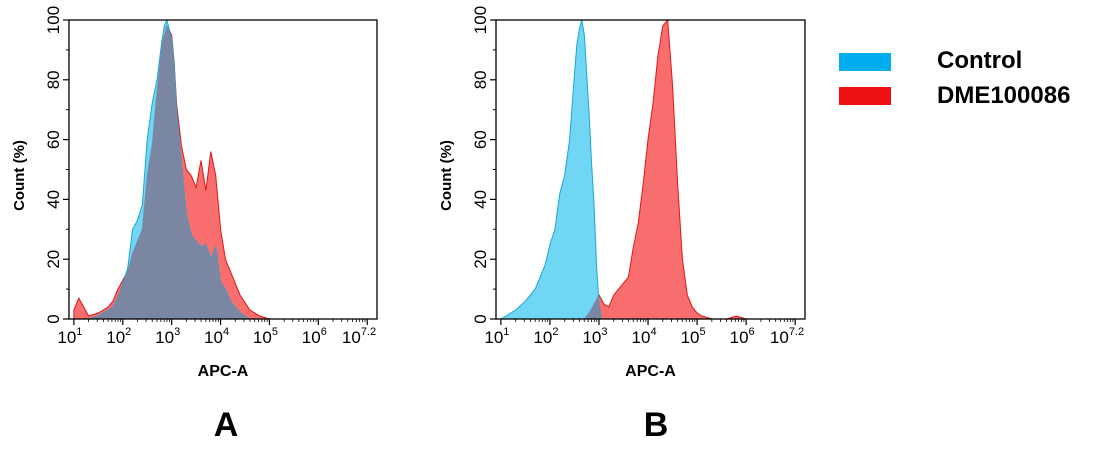 The image size is (1115, 454). I want to click on series-control-area, so click(551, 169).